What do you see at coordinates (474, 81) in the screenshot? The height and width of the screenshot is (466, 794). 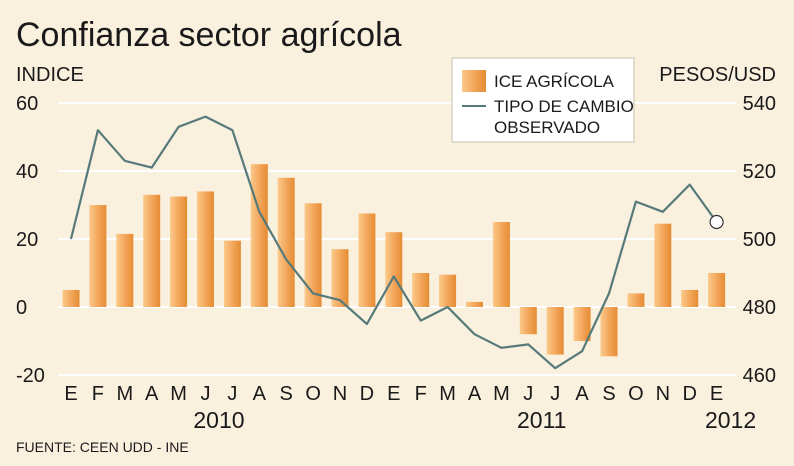 I see `legend-bar-swatch` at bounding box center [474, 81].